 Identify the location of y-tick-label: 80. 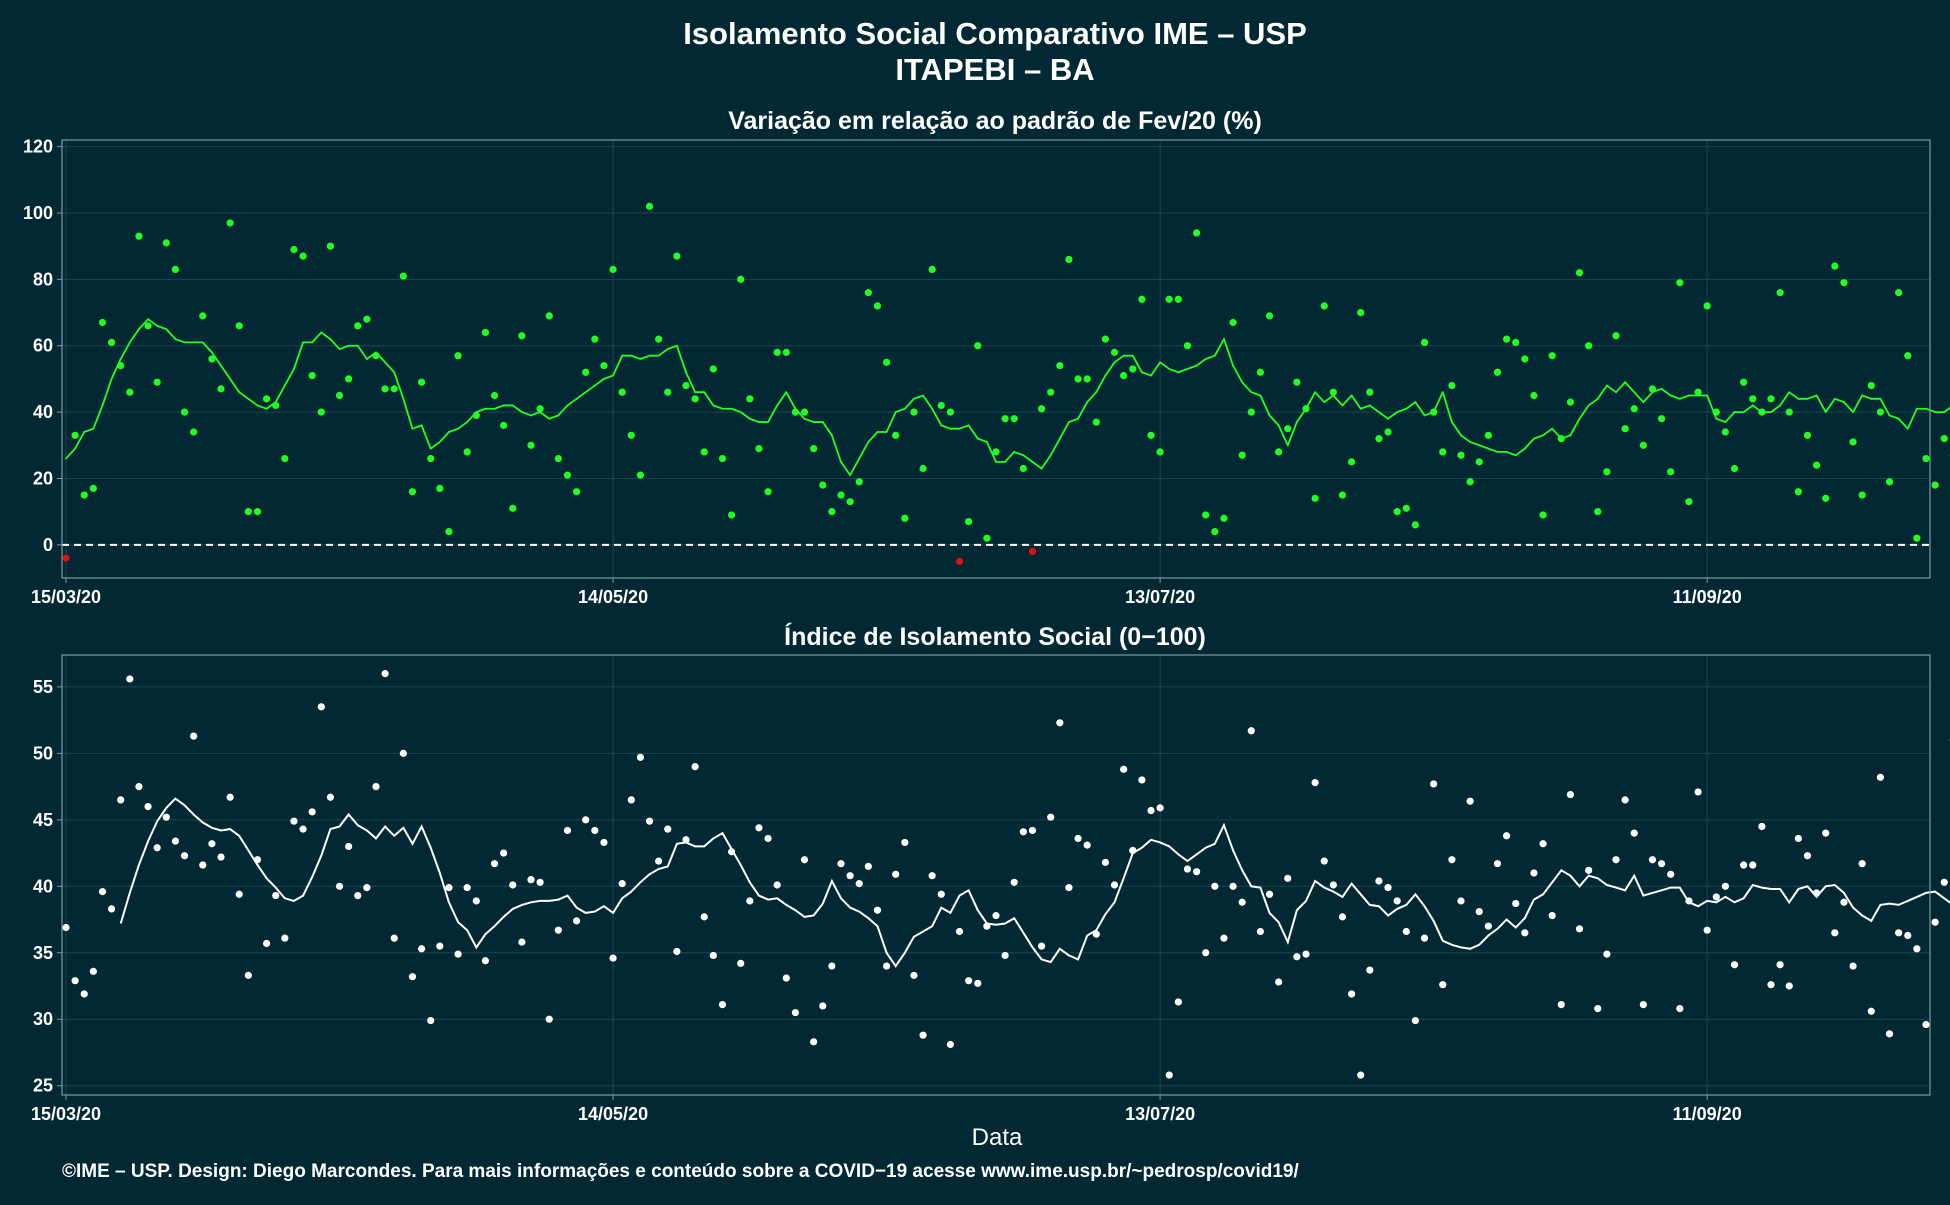
(43, 279).